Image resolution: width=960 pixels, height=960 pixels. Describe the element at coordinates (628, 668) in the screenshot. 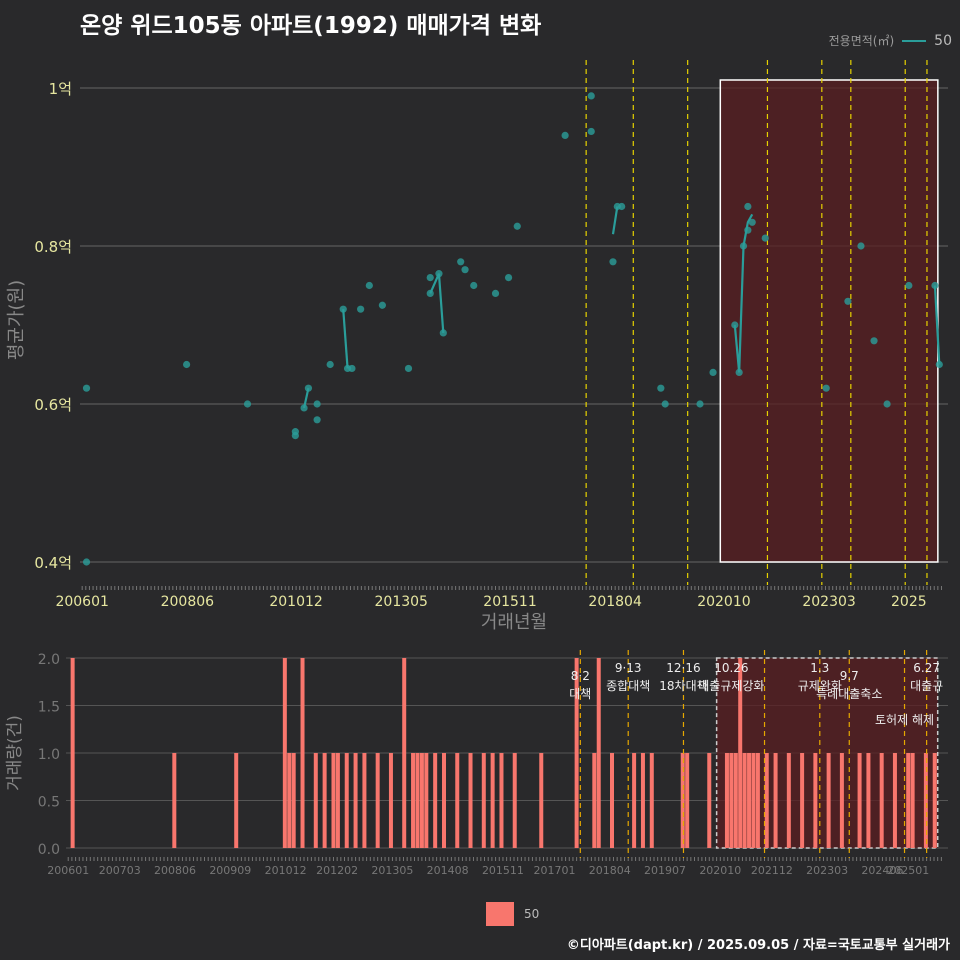

I see `policy-date-label: 9·13` at that location.